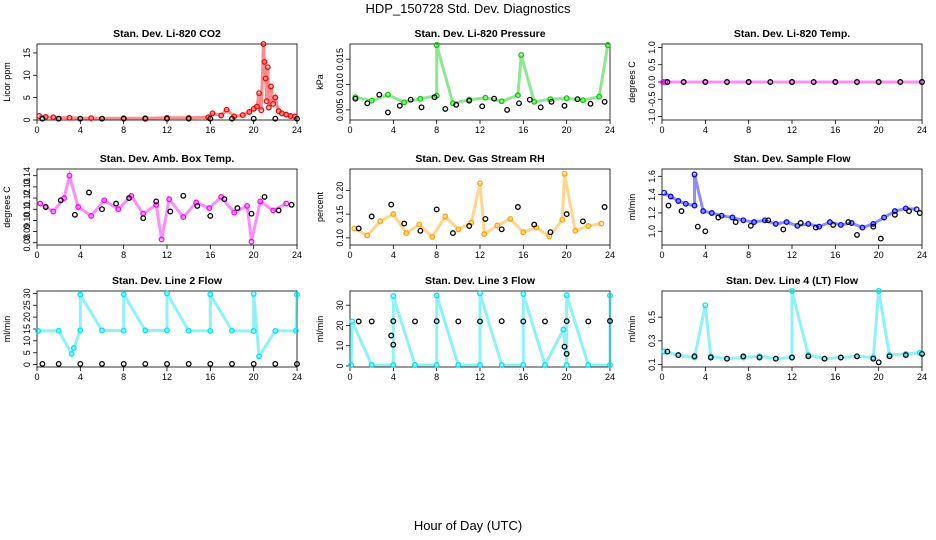 This screenshot has width=936, height=540. Describe the element at coordinates (792, 255) in the screenshot. I see `x-tick-label: 12` at that location.